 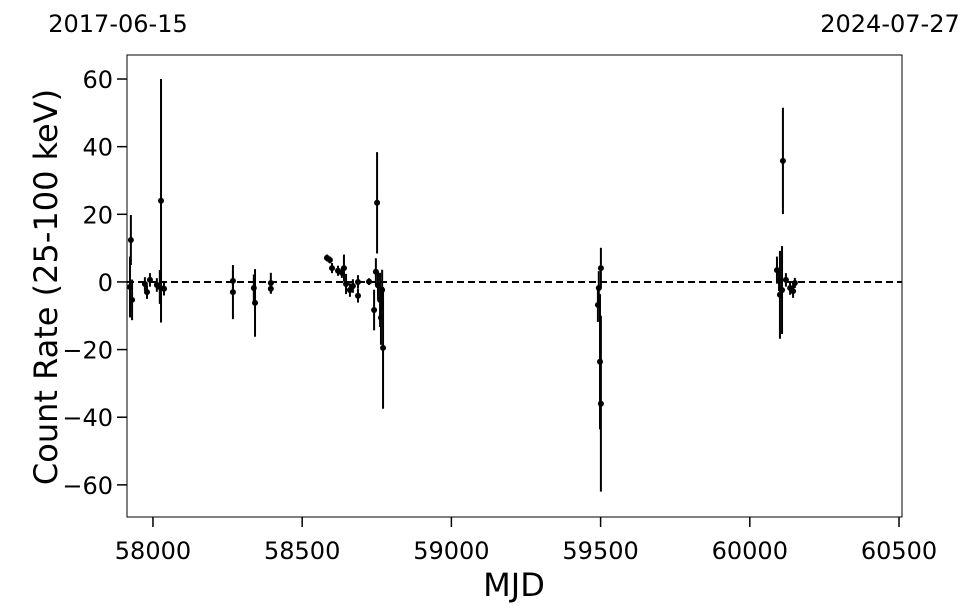 I want to click on x-tick-label: 60000, so click(x=750, y=551).